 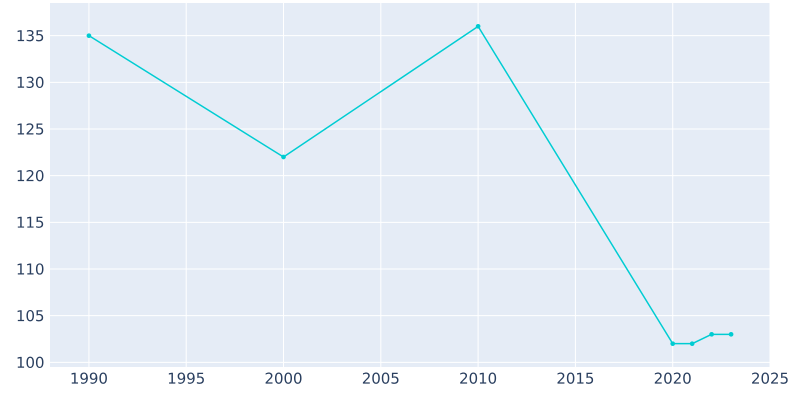 What do you see at coordinates (672, 378) in the screenshot?
I see `x-tick-label: 2020` at bounding box center [672, 378].